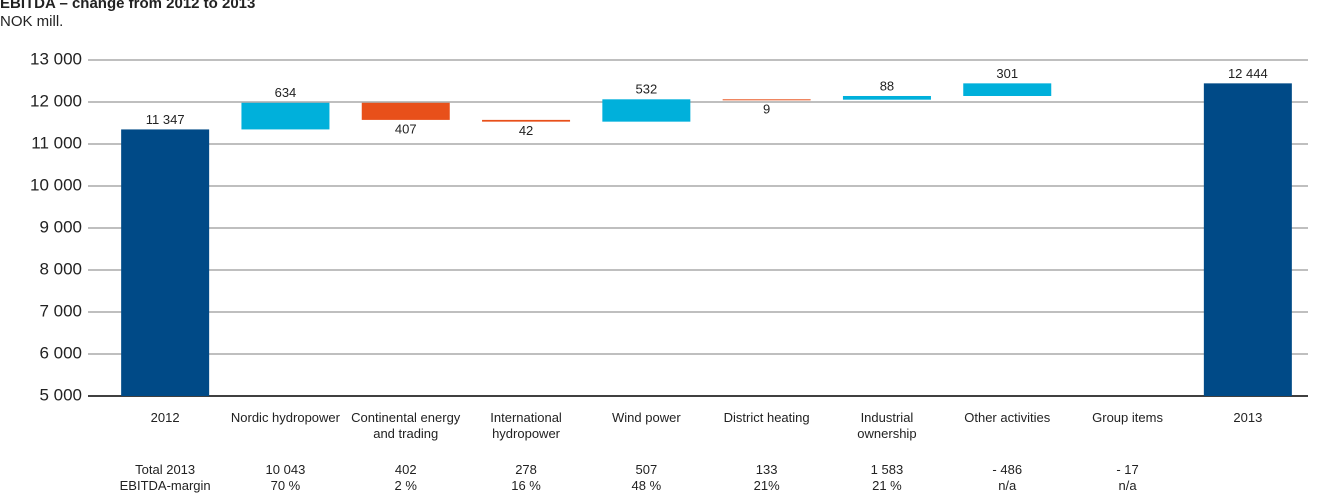 The image size is (1322, 501). I want to click on y-tick-label: 12 000, so click(56, 100).